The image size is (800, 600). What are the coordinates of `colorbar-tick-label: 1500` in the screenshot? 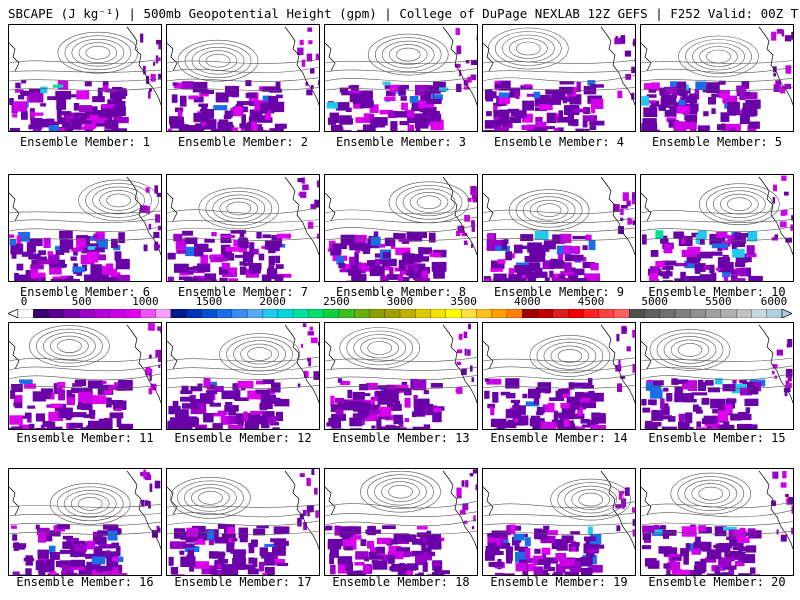 It's located at (209, 301).